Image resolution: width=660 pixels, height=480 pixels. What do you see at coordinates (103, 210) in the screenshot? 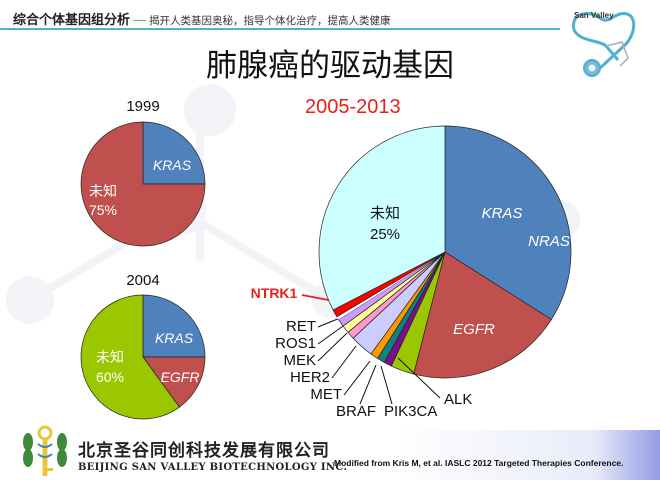
I see `slice-percent-label: 75%` at bounding box center [103, 210].